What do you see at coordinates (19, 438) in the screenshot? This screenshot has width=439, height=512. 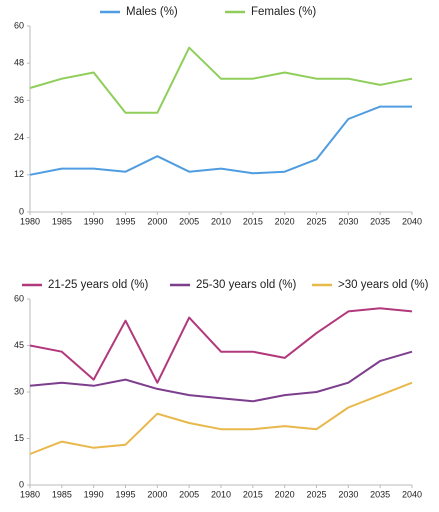 I see `y-tick-label: 15` at bounding box center [19, 438].